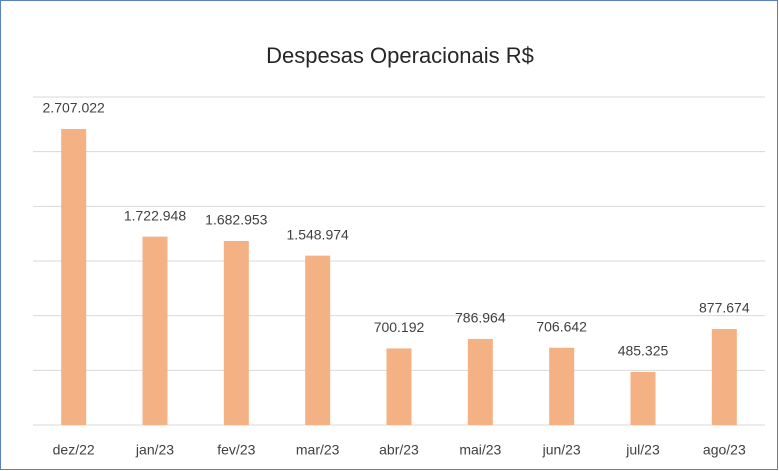 This screenshot has height=471, width=779. What do you see at coordinates (561, 450) in the screenshot?
I see `x-tick-label: jun/23` at bounding box center [561, 450].